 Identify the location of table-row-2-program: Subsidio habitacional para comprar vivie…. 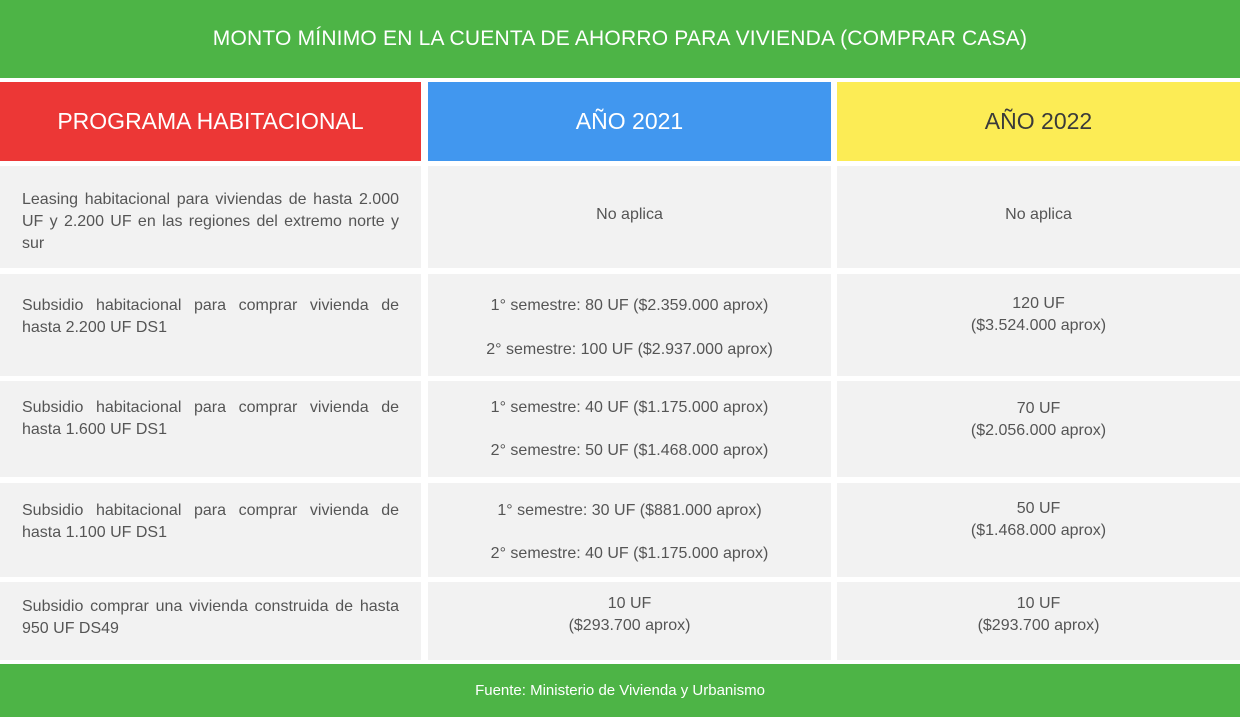
(210, 429).